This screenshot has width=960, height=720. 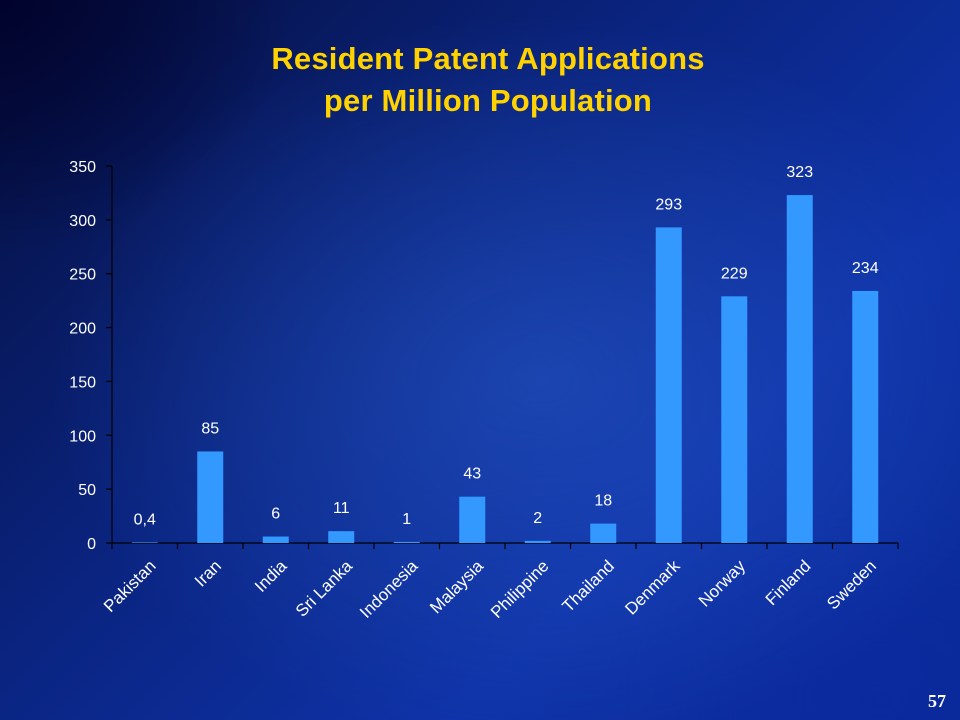 I want to click on x-tick-label: Philippine, so click(x=520, y=589).